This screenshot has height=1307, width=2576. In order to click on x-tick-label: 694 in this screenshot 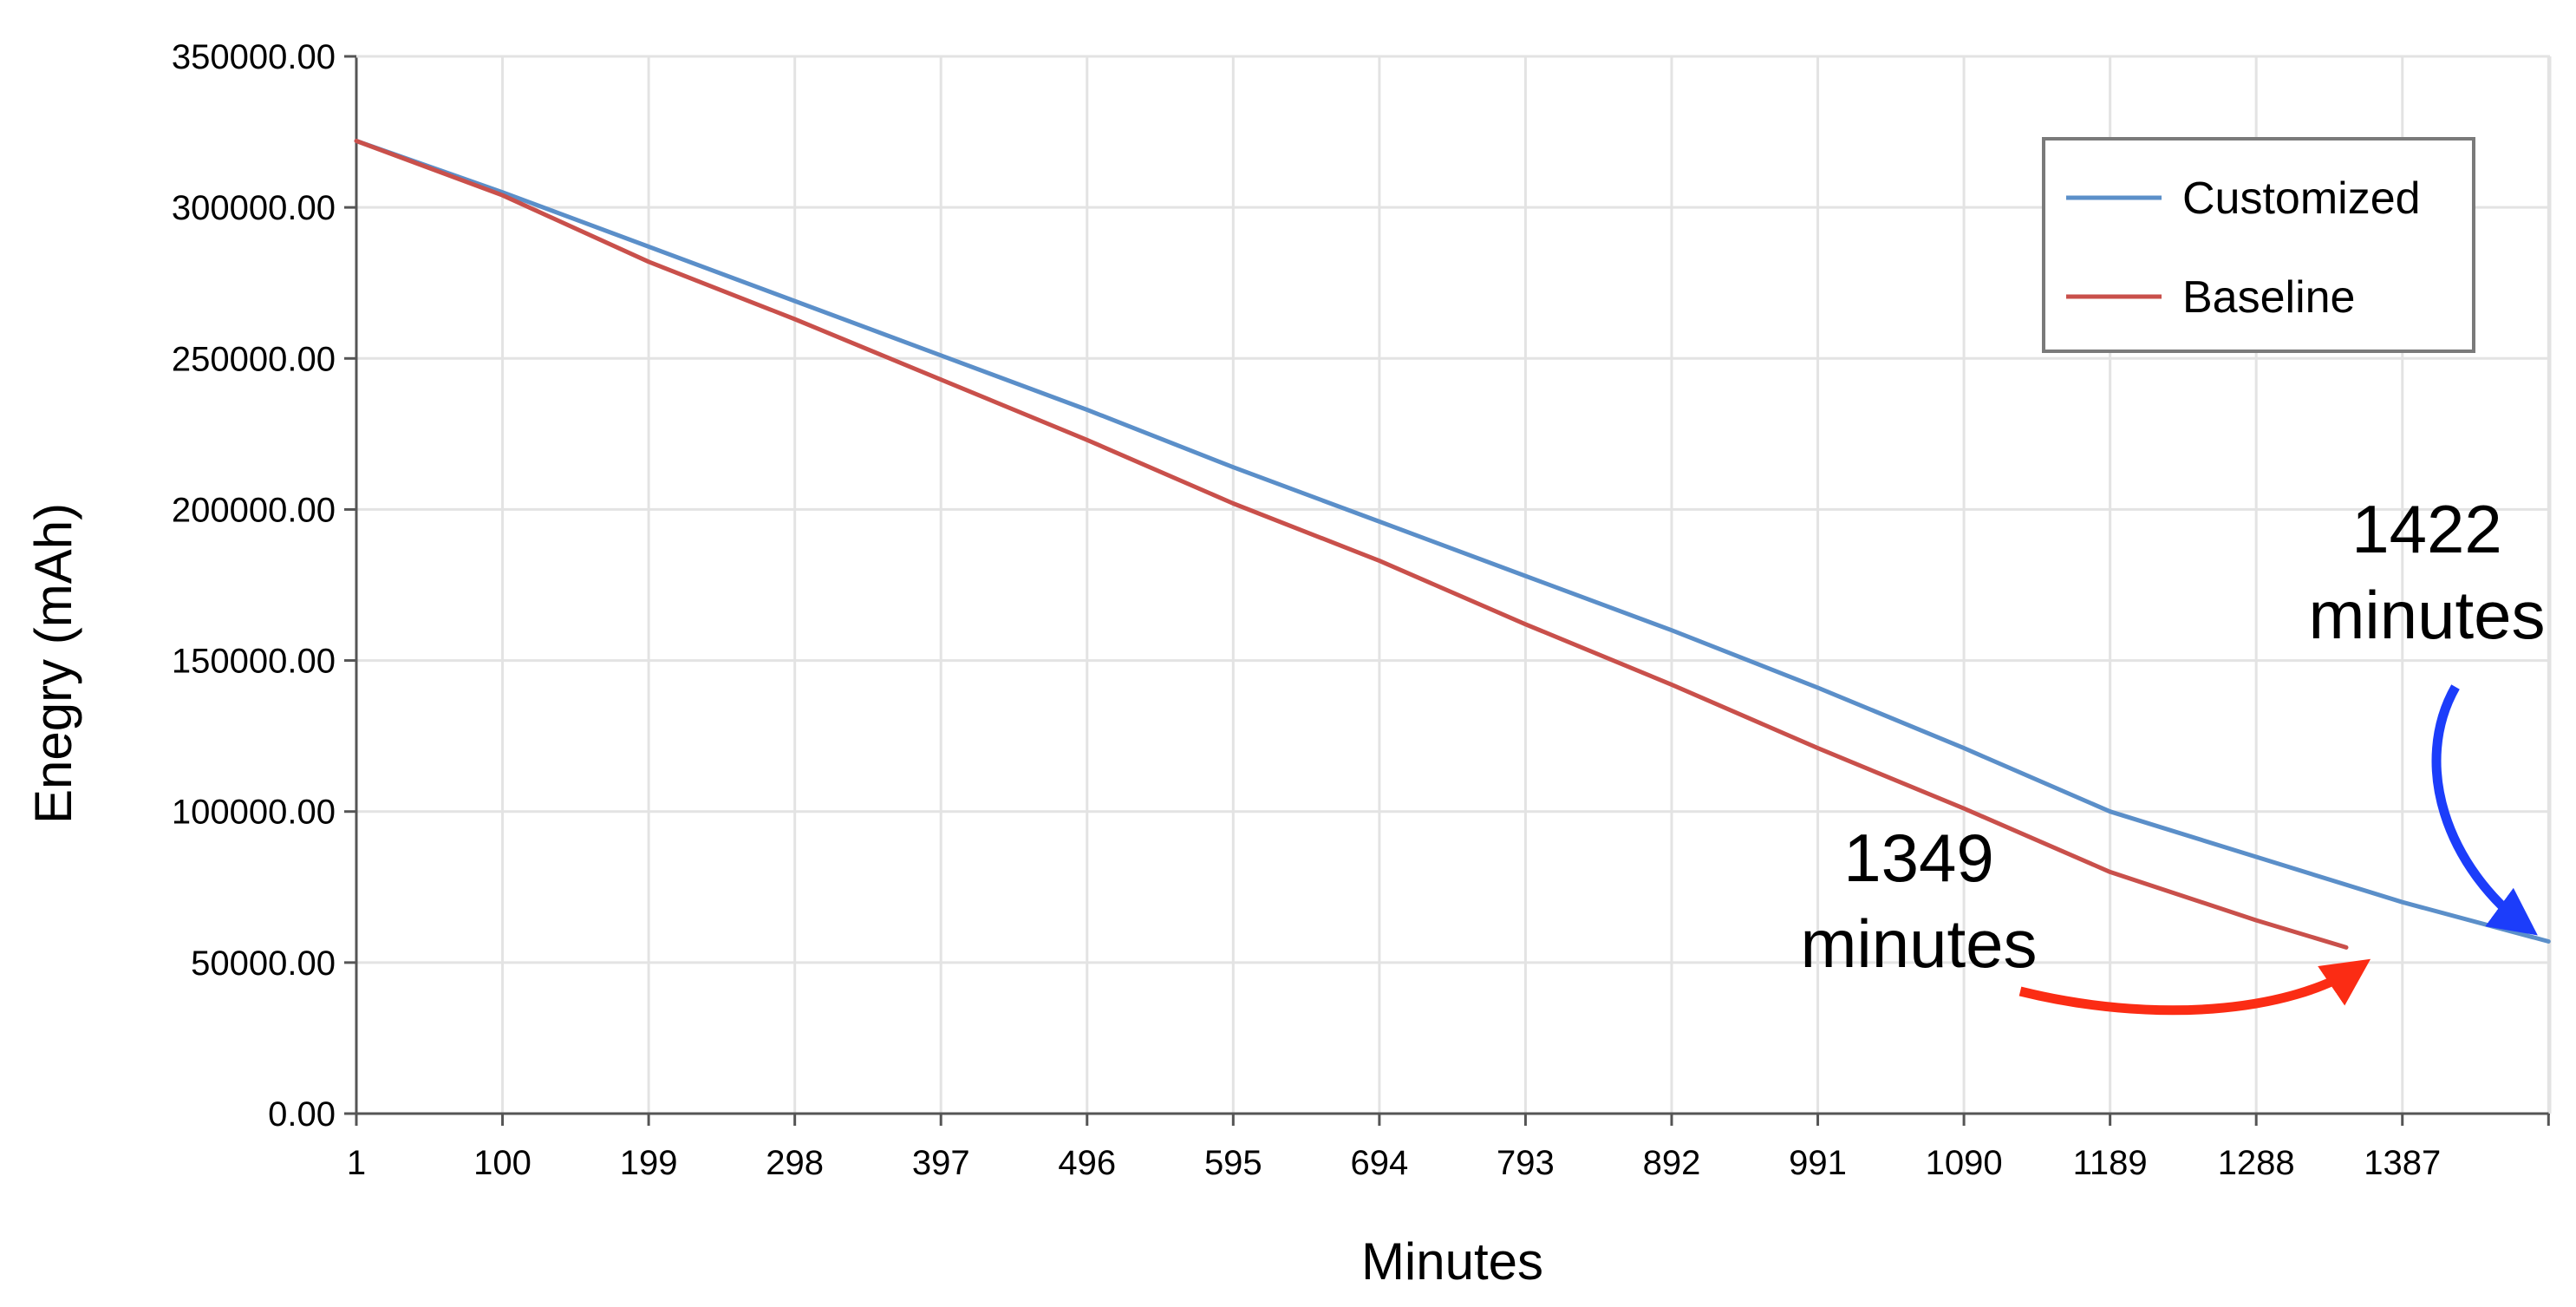, I will do `click(1379, 1163)`.